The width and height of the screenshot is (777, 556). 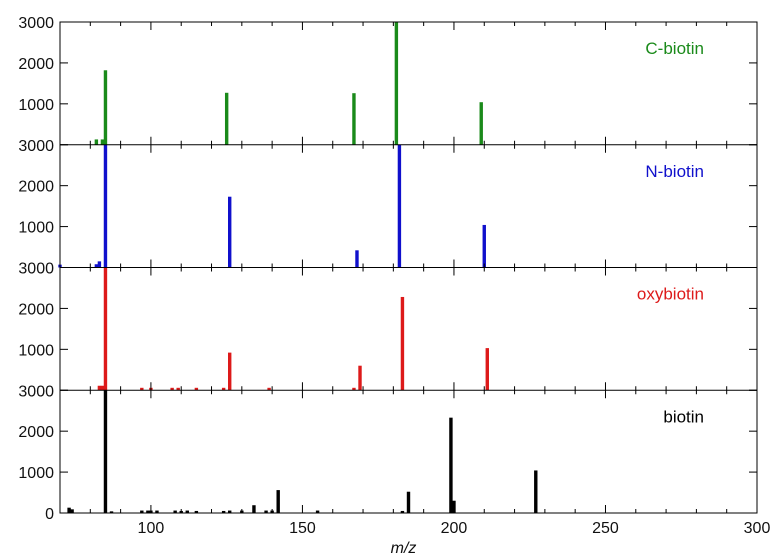 What do you see at coordinates (36, 309) in the screenshot?
I see `y-tick-label-oxybiotin-2000: 2000` at bounding box center [36, 309].